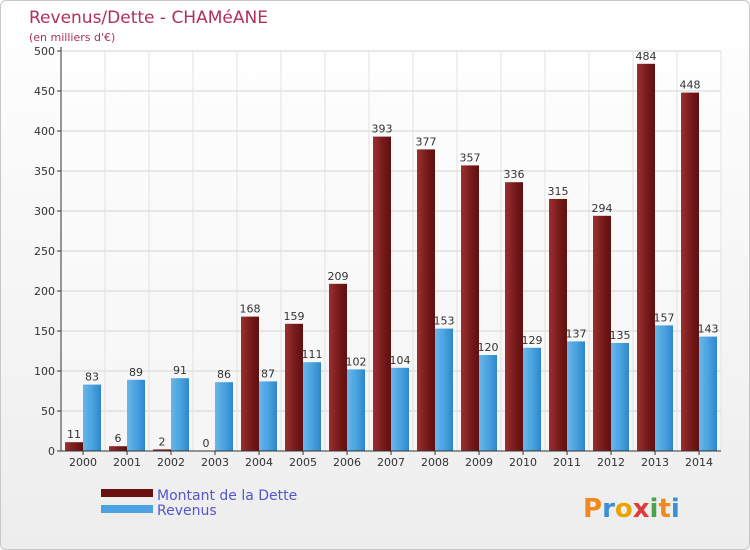  What do you see at coordinates (294, 316) in the screenshot?
I see `data-label-debt: 159` at bounding box center [294, 316].